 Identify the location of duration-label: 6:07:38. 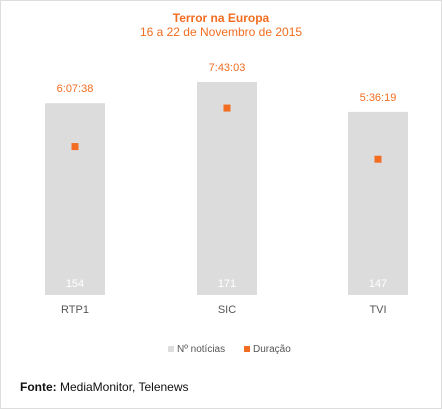
(75, 89).